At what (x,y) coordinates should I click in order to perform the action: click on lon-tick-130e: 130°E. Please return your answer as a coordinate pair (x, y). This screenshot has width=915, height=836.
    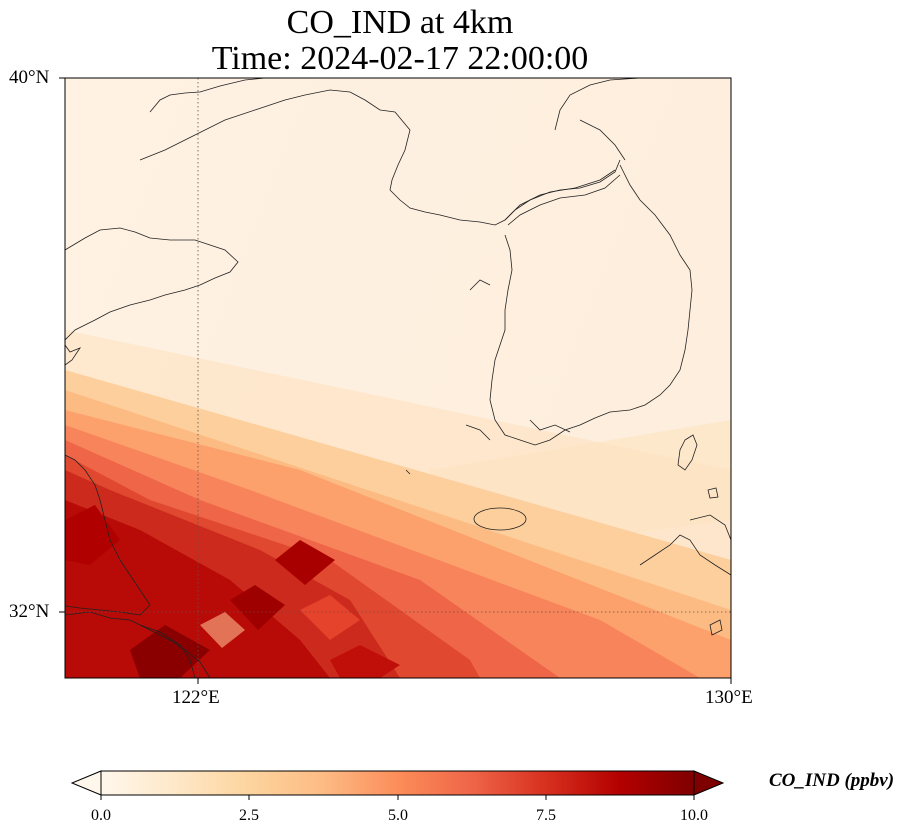
    Looking at the image, I should click on (729, 697).